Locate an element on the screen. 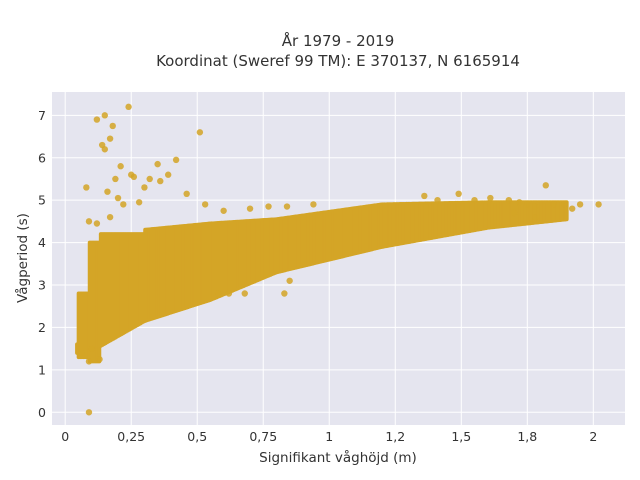 The height and width of the screenshot is (480, 640). y-tick-label: 4 is located at coordinates (42, 242).